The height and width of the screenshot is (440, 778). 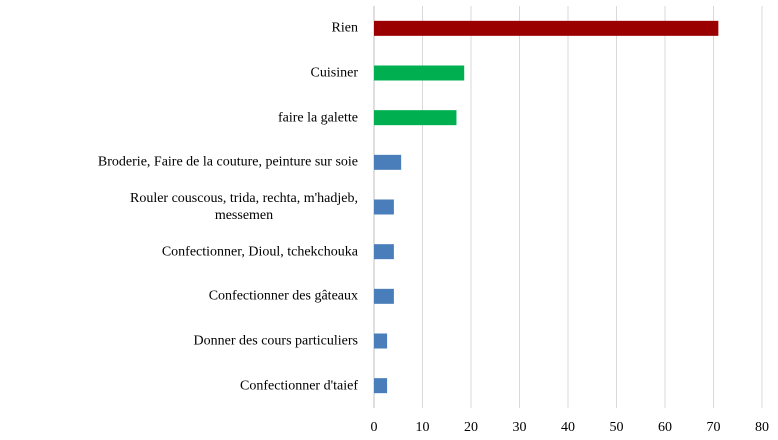 What do you see at coordinates (762, 427) in the screenshot?
I see `x-tick-label: 80` at bounding box center [762, 427].